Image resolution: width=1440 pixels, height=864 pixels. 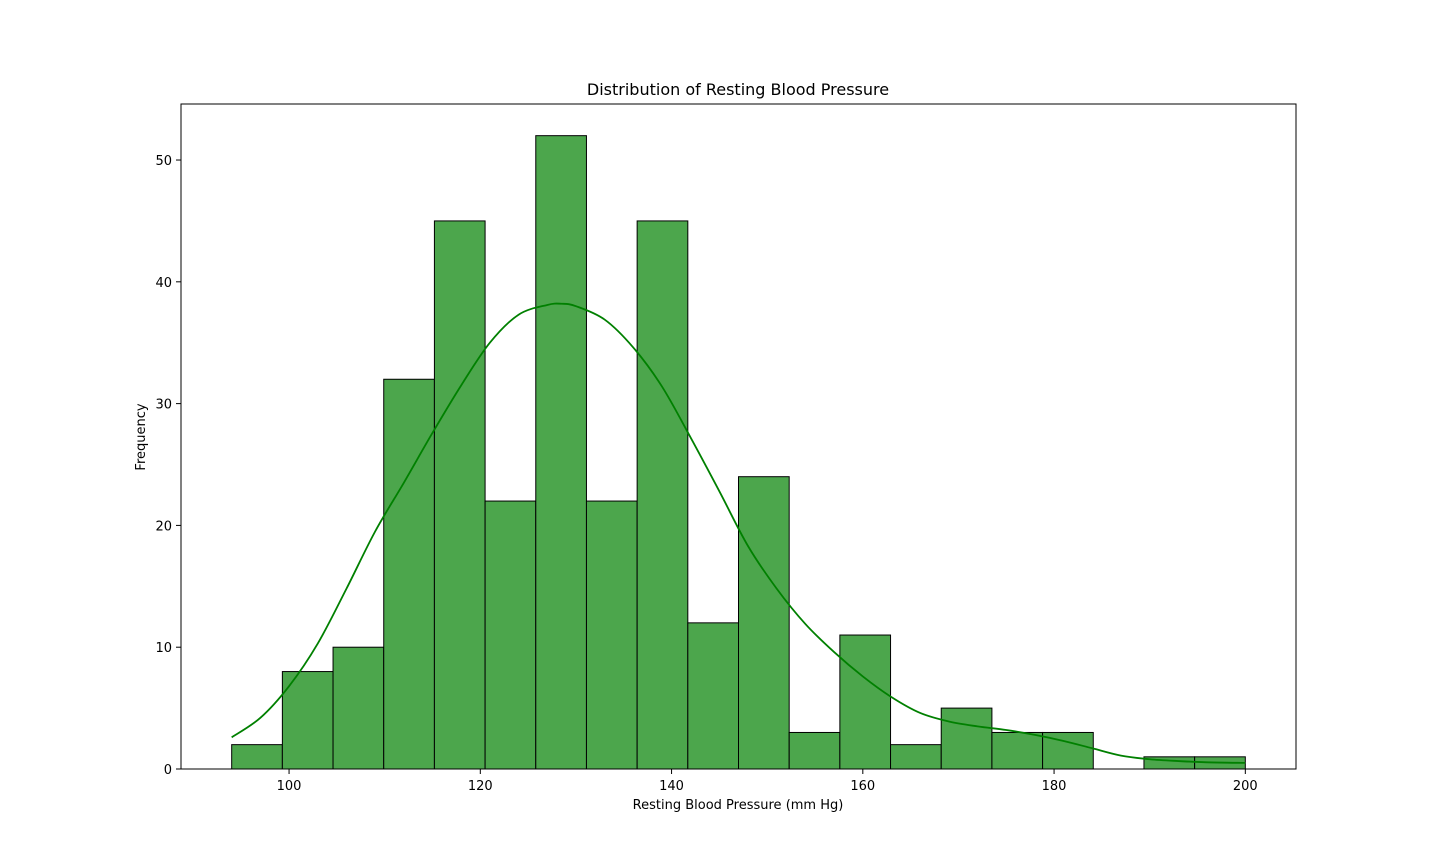 What do you see at coordinates (738, 89) in the screenshot?
I see `chart-title: Distribution of Resting Blood Pressure` at bounding box center [738, 89].